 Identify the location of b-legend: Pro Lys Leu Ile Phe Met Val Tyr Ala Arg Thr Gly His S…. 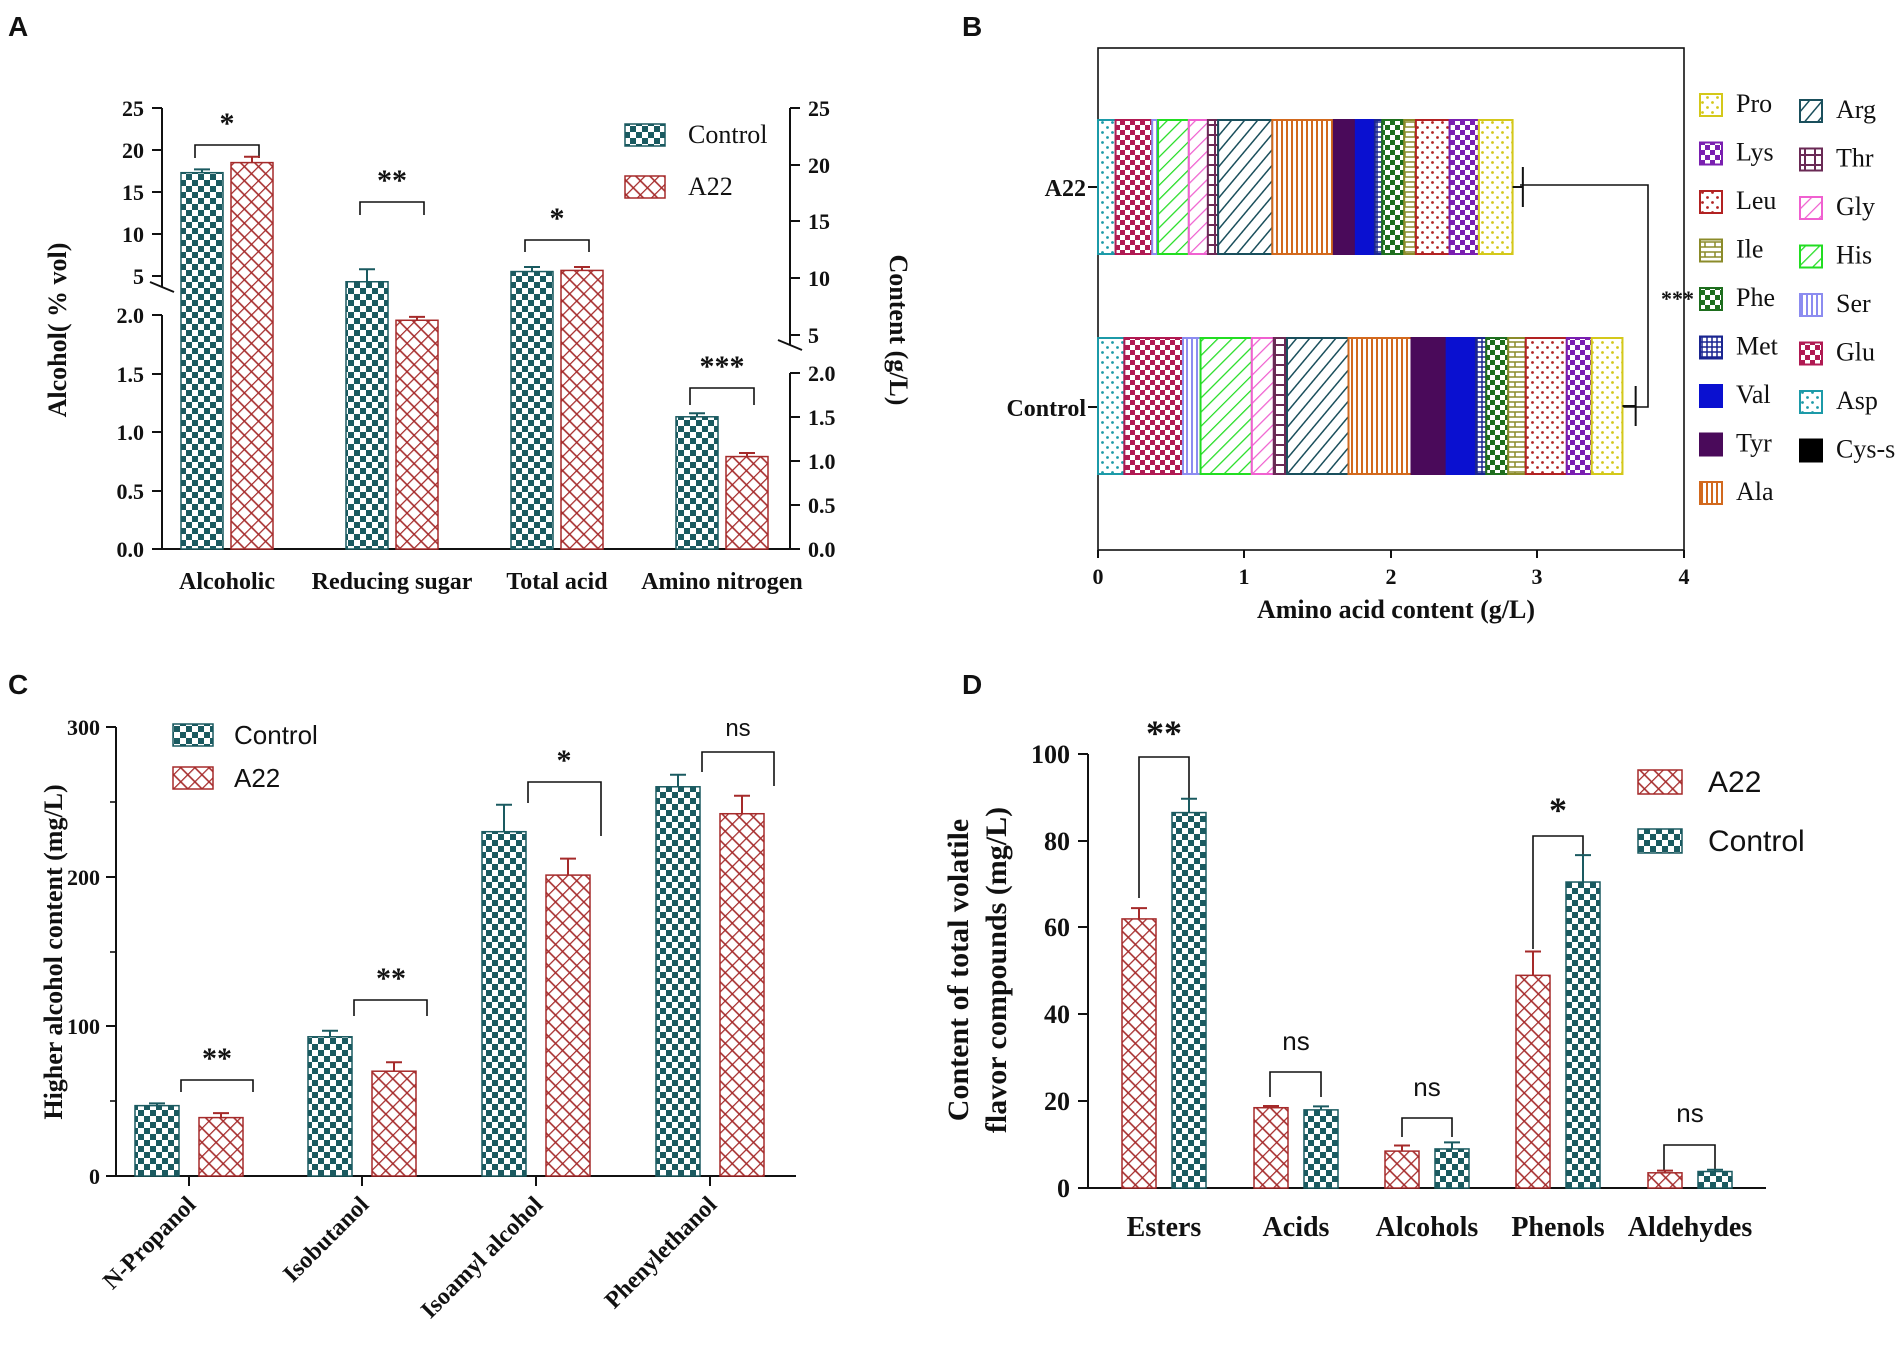
(1797, 297).